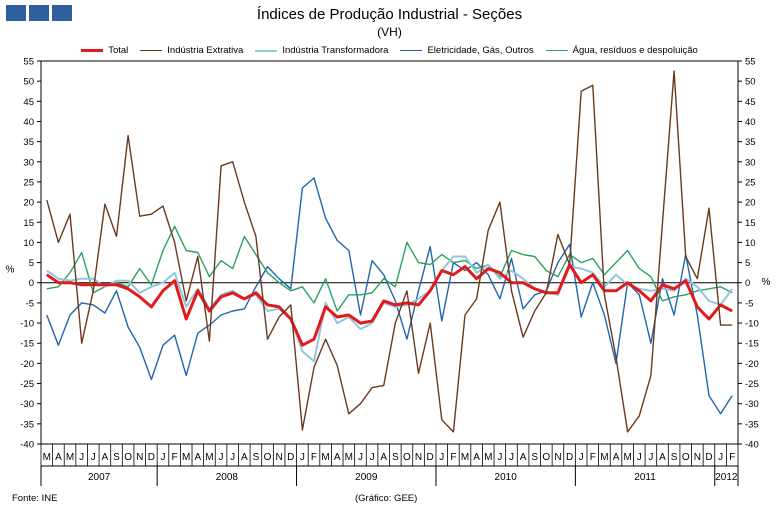  Describe the element at coordinates (411, 50) in the screenshot. I see `legend-swatch-eletricidade` at that location.